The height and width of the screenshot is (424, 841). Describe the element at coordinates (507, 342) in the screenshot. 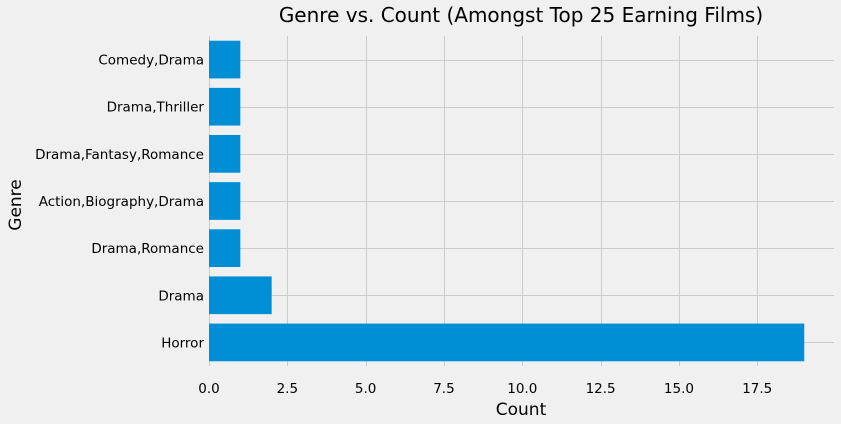

I see `bar-horror` at that location.